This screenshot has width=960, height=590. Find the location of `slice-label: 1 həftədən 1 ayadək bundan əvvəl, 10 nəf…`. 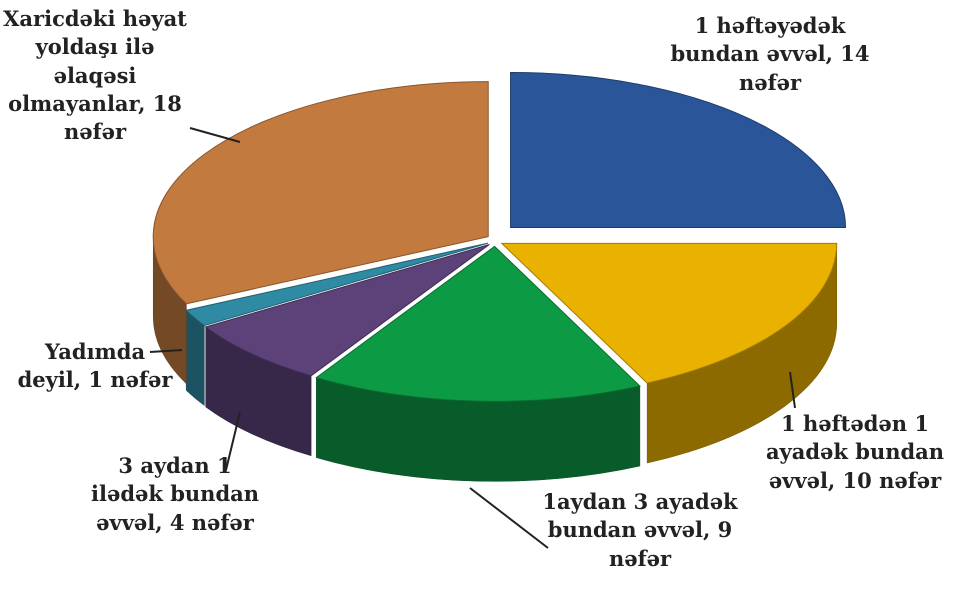

slice-label: 1 həftədən 1 ayadək bundan əvvəl, 10 nəf… is located at coordinates (855, 452).